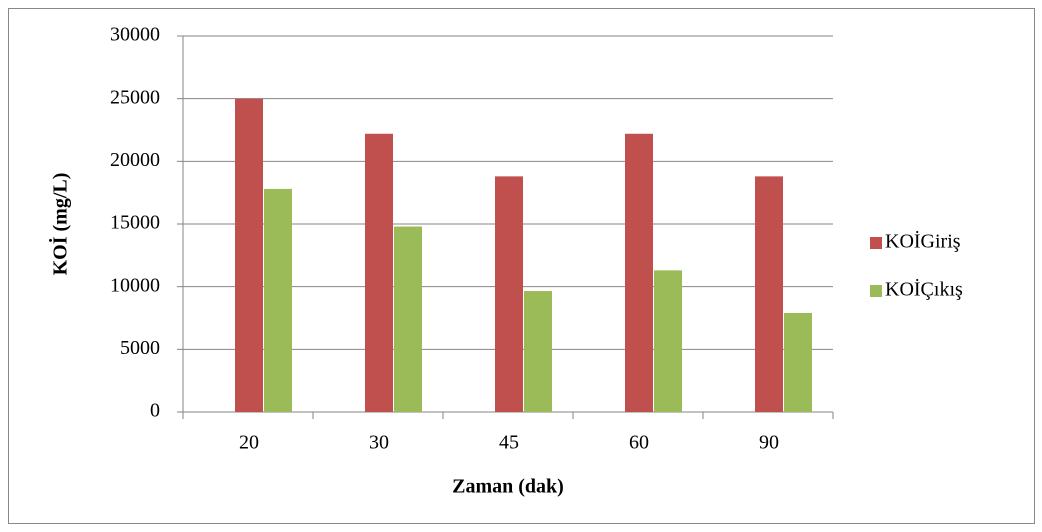  Describe the element at coordinates (769, 443) in the screenshot. I see `x-tick-label: 90` at that location.